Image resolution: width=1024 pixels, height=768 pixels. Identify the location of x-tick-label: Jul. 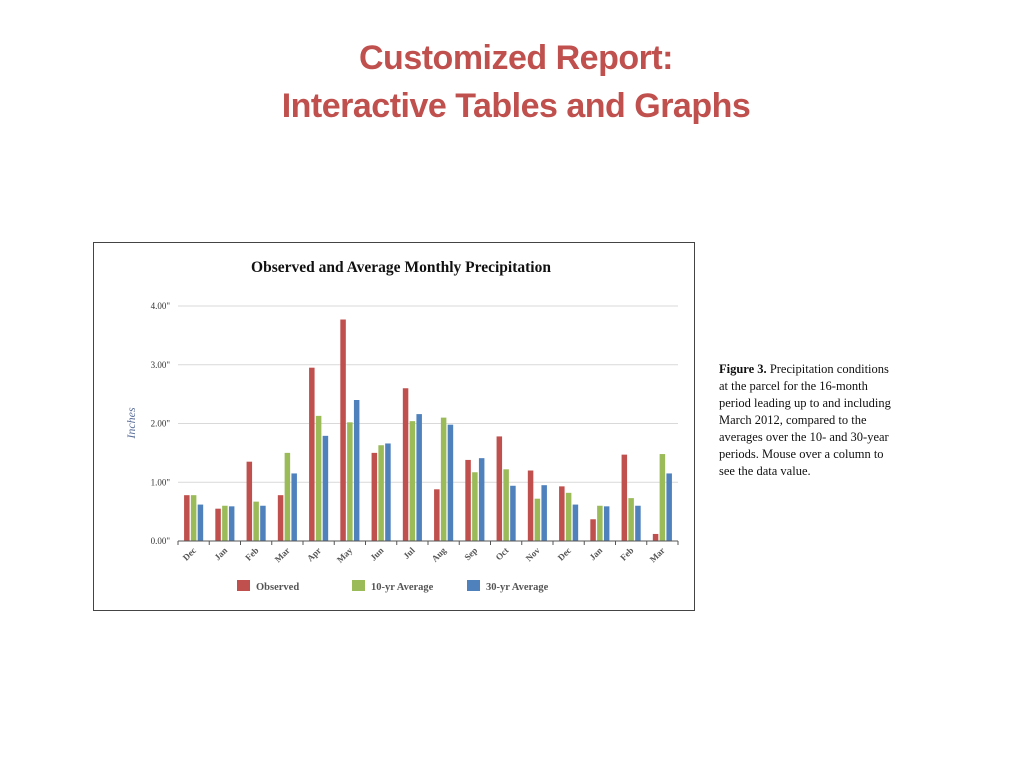
(409, 553).